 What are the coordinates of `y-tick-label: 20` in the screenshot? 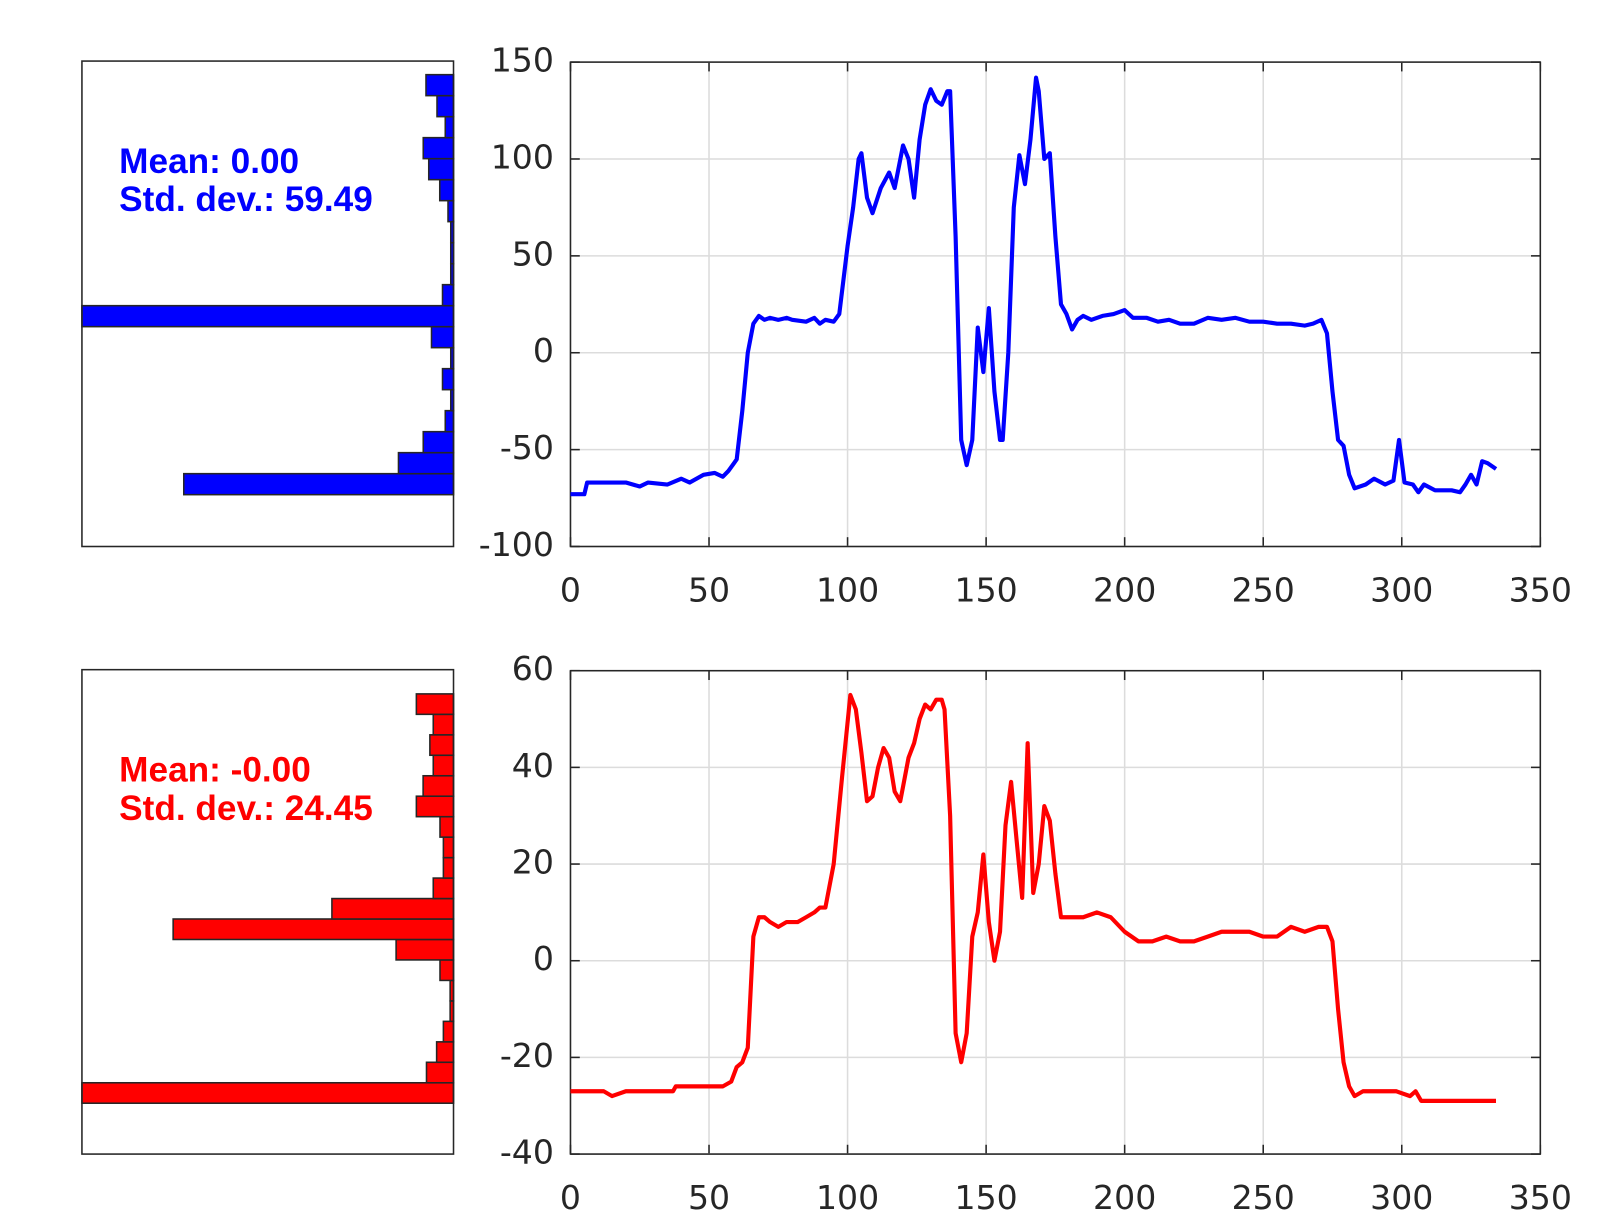 It's located at (533, 862).